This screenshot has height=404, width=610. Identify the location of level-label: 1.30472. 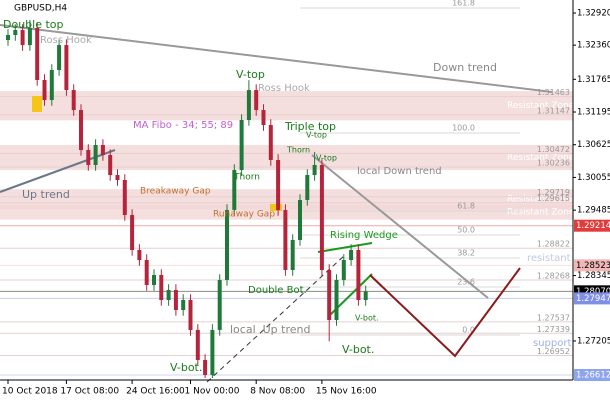
(553, 149).